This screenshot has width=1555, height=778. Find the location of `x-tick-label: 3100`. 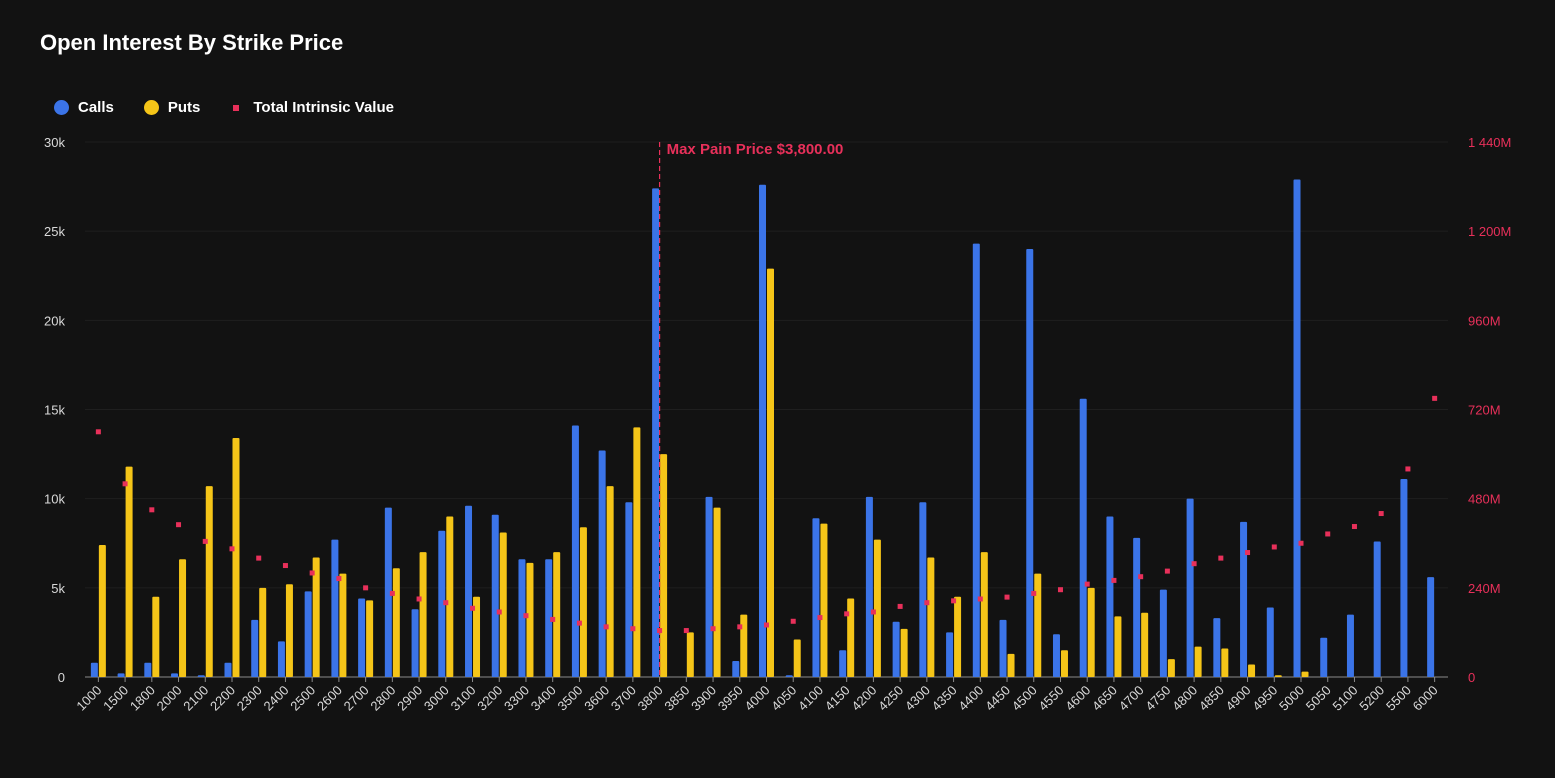

x-tick-label: 3100 is located at coordinates (463, 698).